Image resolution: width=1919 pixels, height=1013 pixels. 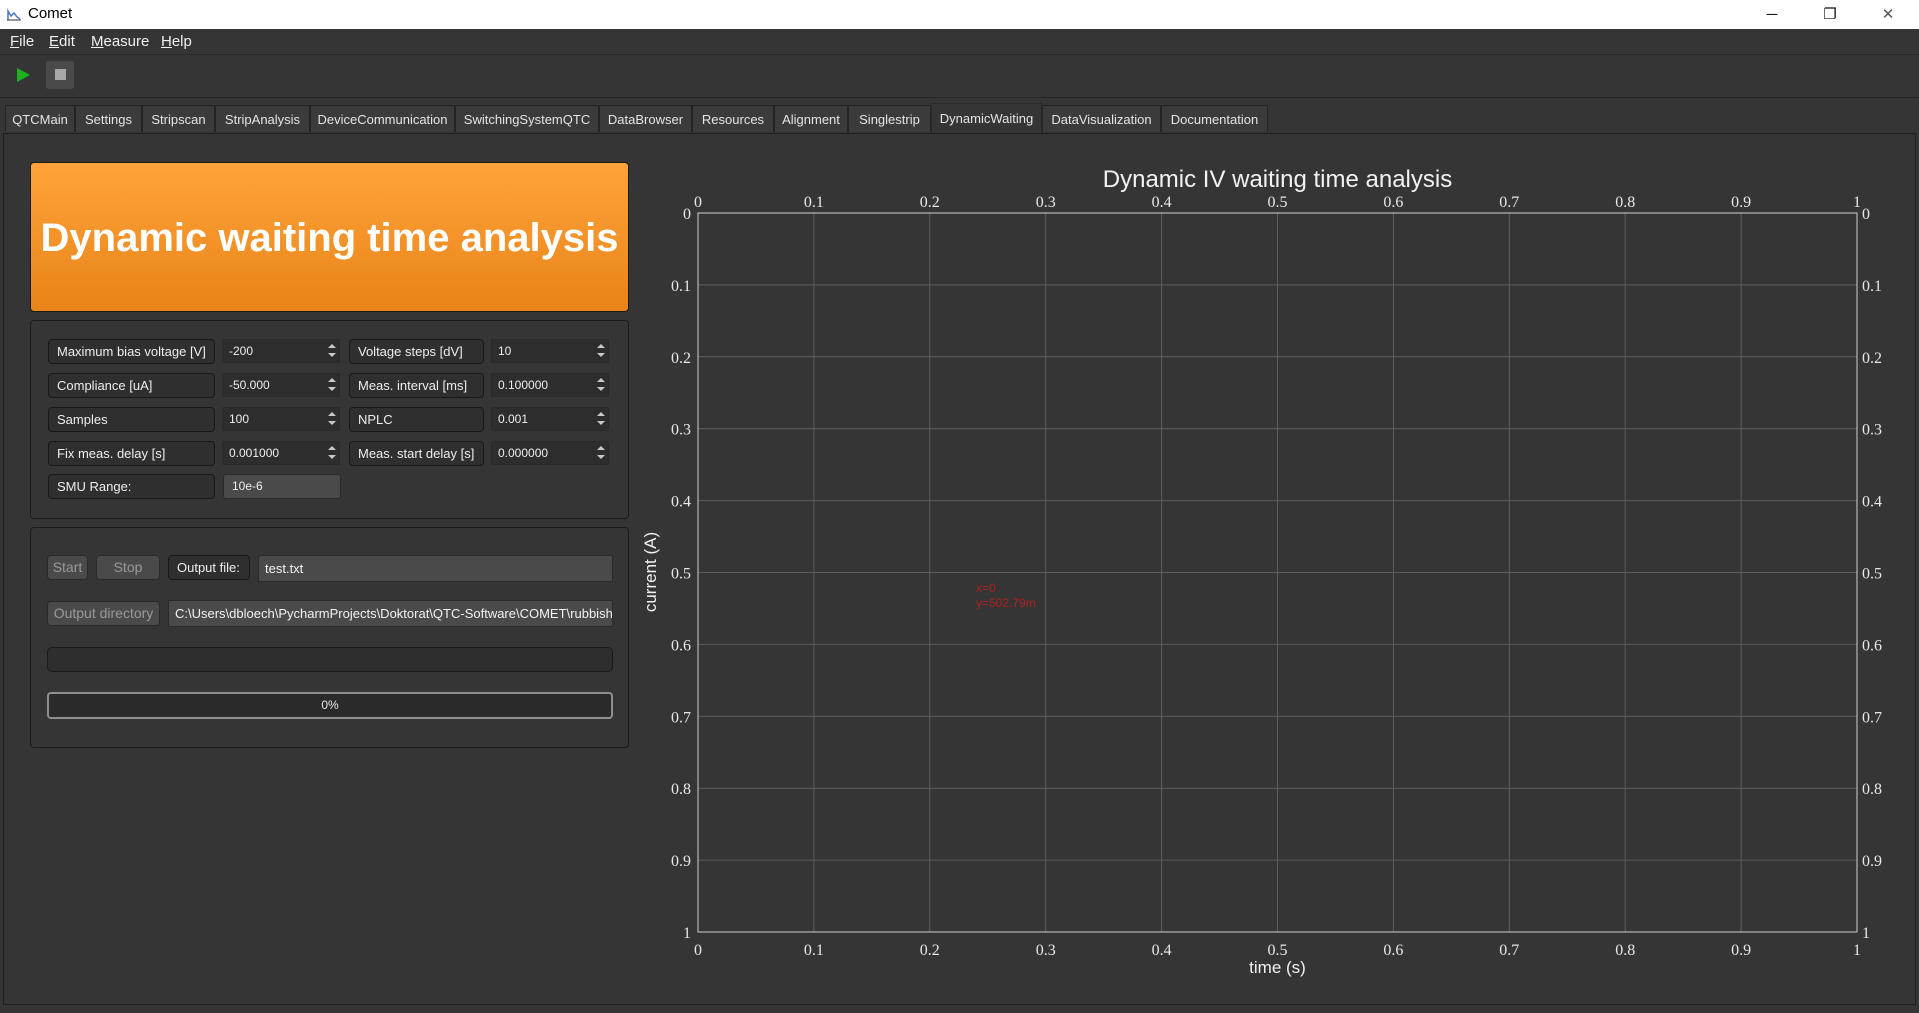 What do you see at coordinates (1830, 14) in the screenshot?
I see `restore-button: ❐` at bounding box center [1830, 14].